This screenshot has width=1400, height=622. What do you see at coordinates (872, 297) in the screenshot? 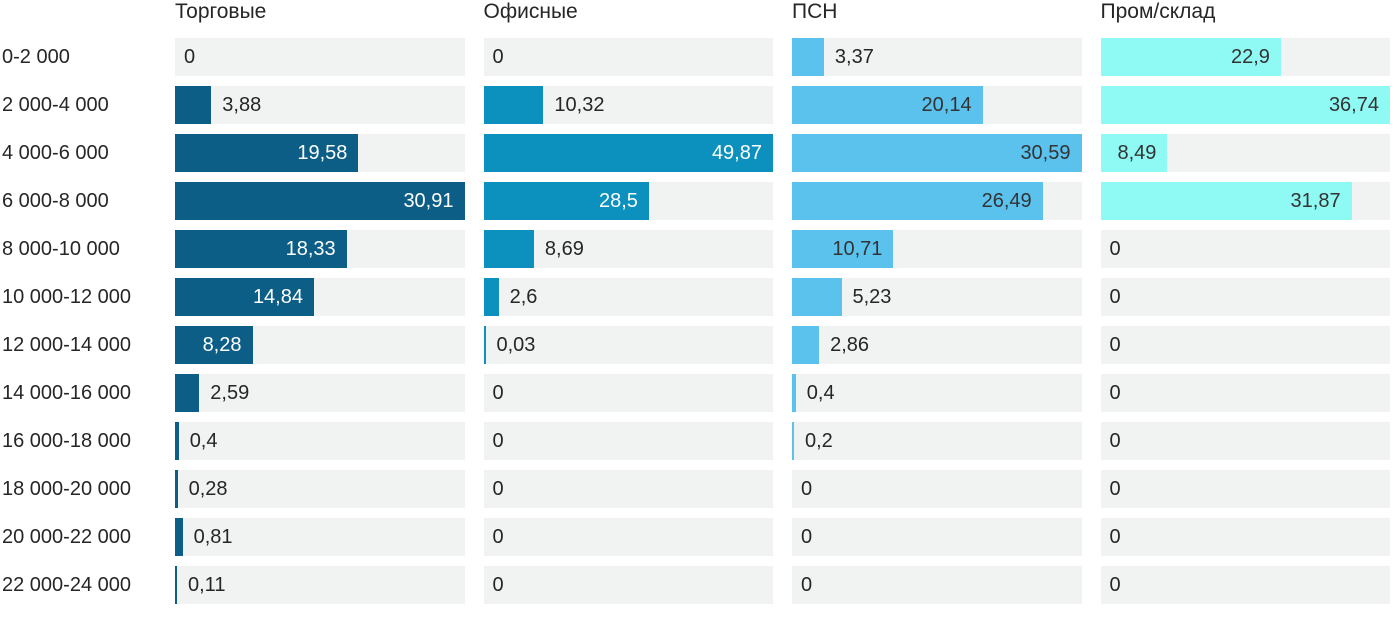
I see `value-label: 5,23` at bounding box center [872, 297].